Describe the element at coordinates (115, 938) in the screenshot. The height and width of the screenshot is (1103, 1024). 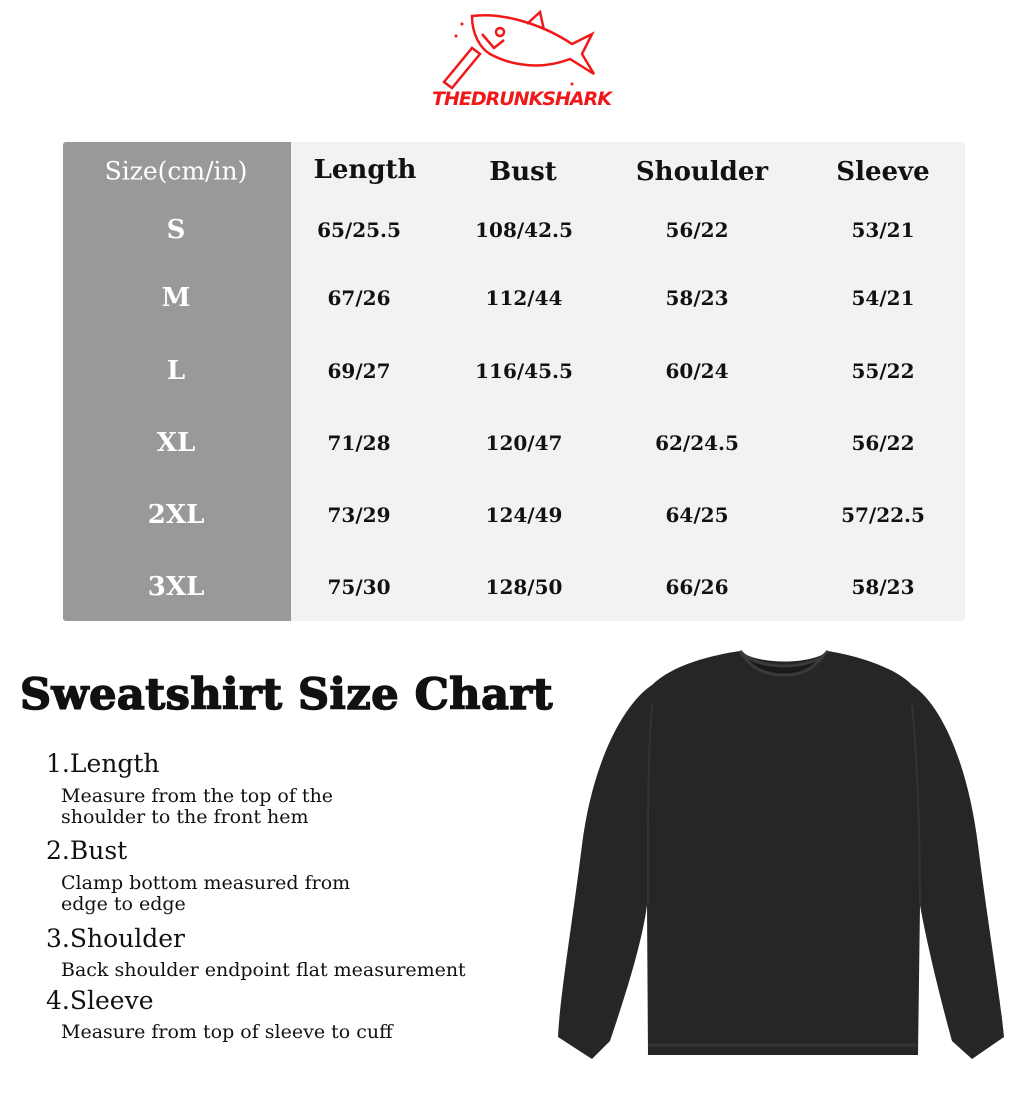
I see `guide-heading-shoulder: 3.Shoulder` at that location.